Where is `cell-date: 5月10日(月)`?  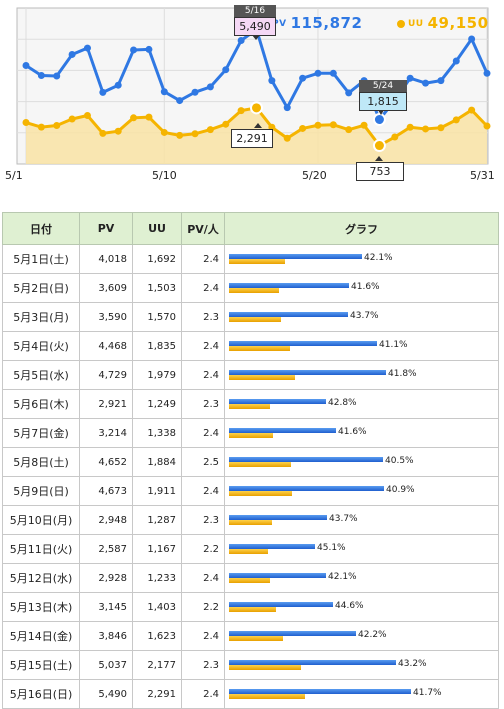 cell-date: 5月10日(月) is located at coordinates (41, 520).